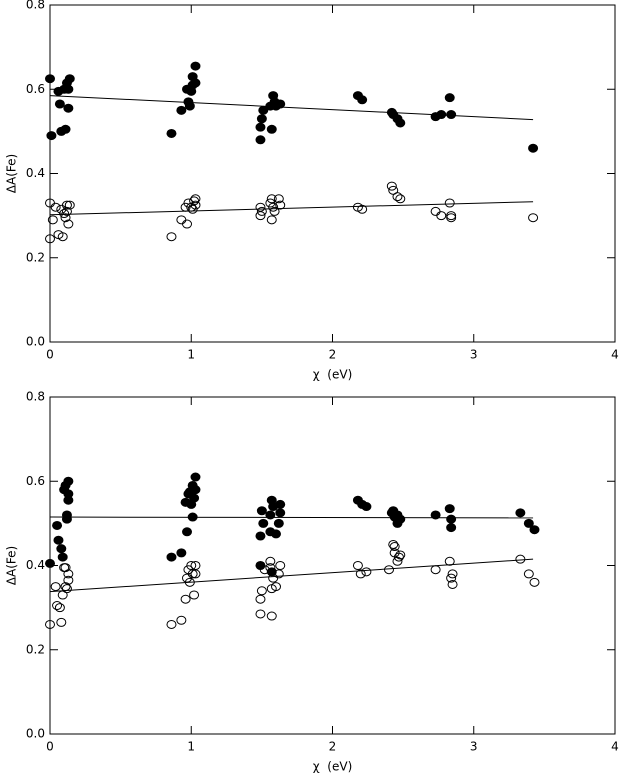 Image resolution: width=630 pixels, height=778 pixels. Describe the element at coordinates (615, 747) in the screenshot. I see `x-tick-label: 4` at that location.